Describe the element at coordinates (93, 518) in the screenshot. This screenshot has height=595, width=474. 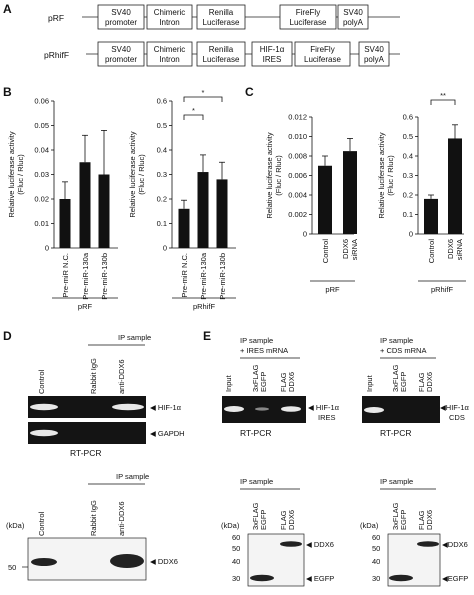
I see `d-wb-lane-rabbit-igg: Rabbit IgG` at that location.